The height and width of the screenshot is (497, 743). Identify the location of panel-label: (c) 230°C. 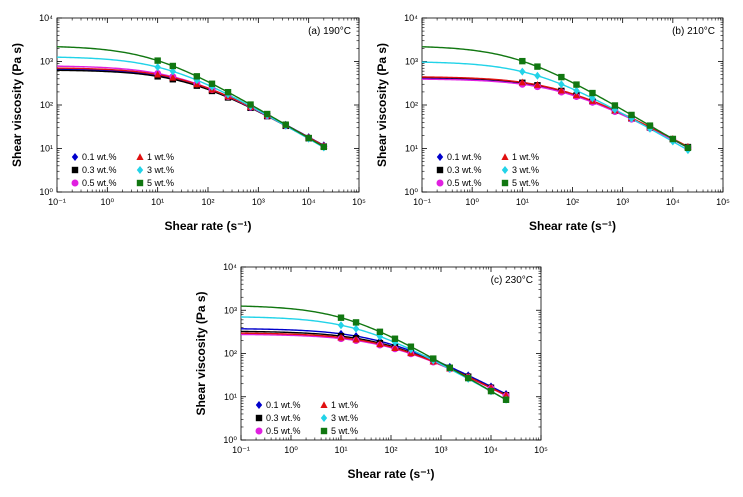
(512, 280).